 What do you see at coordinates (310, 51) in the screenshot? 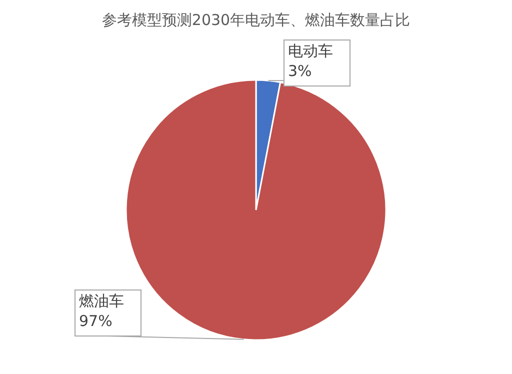
I see `slice-label: 电动车` at bounding box center [310, 51].